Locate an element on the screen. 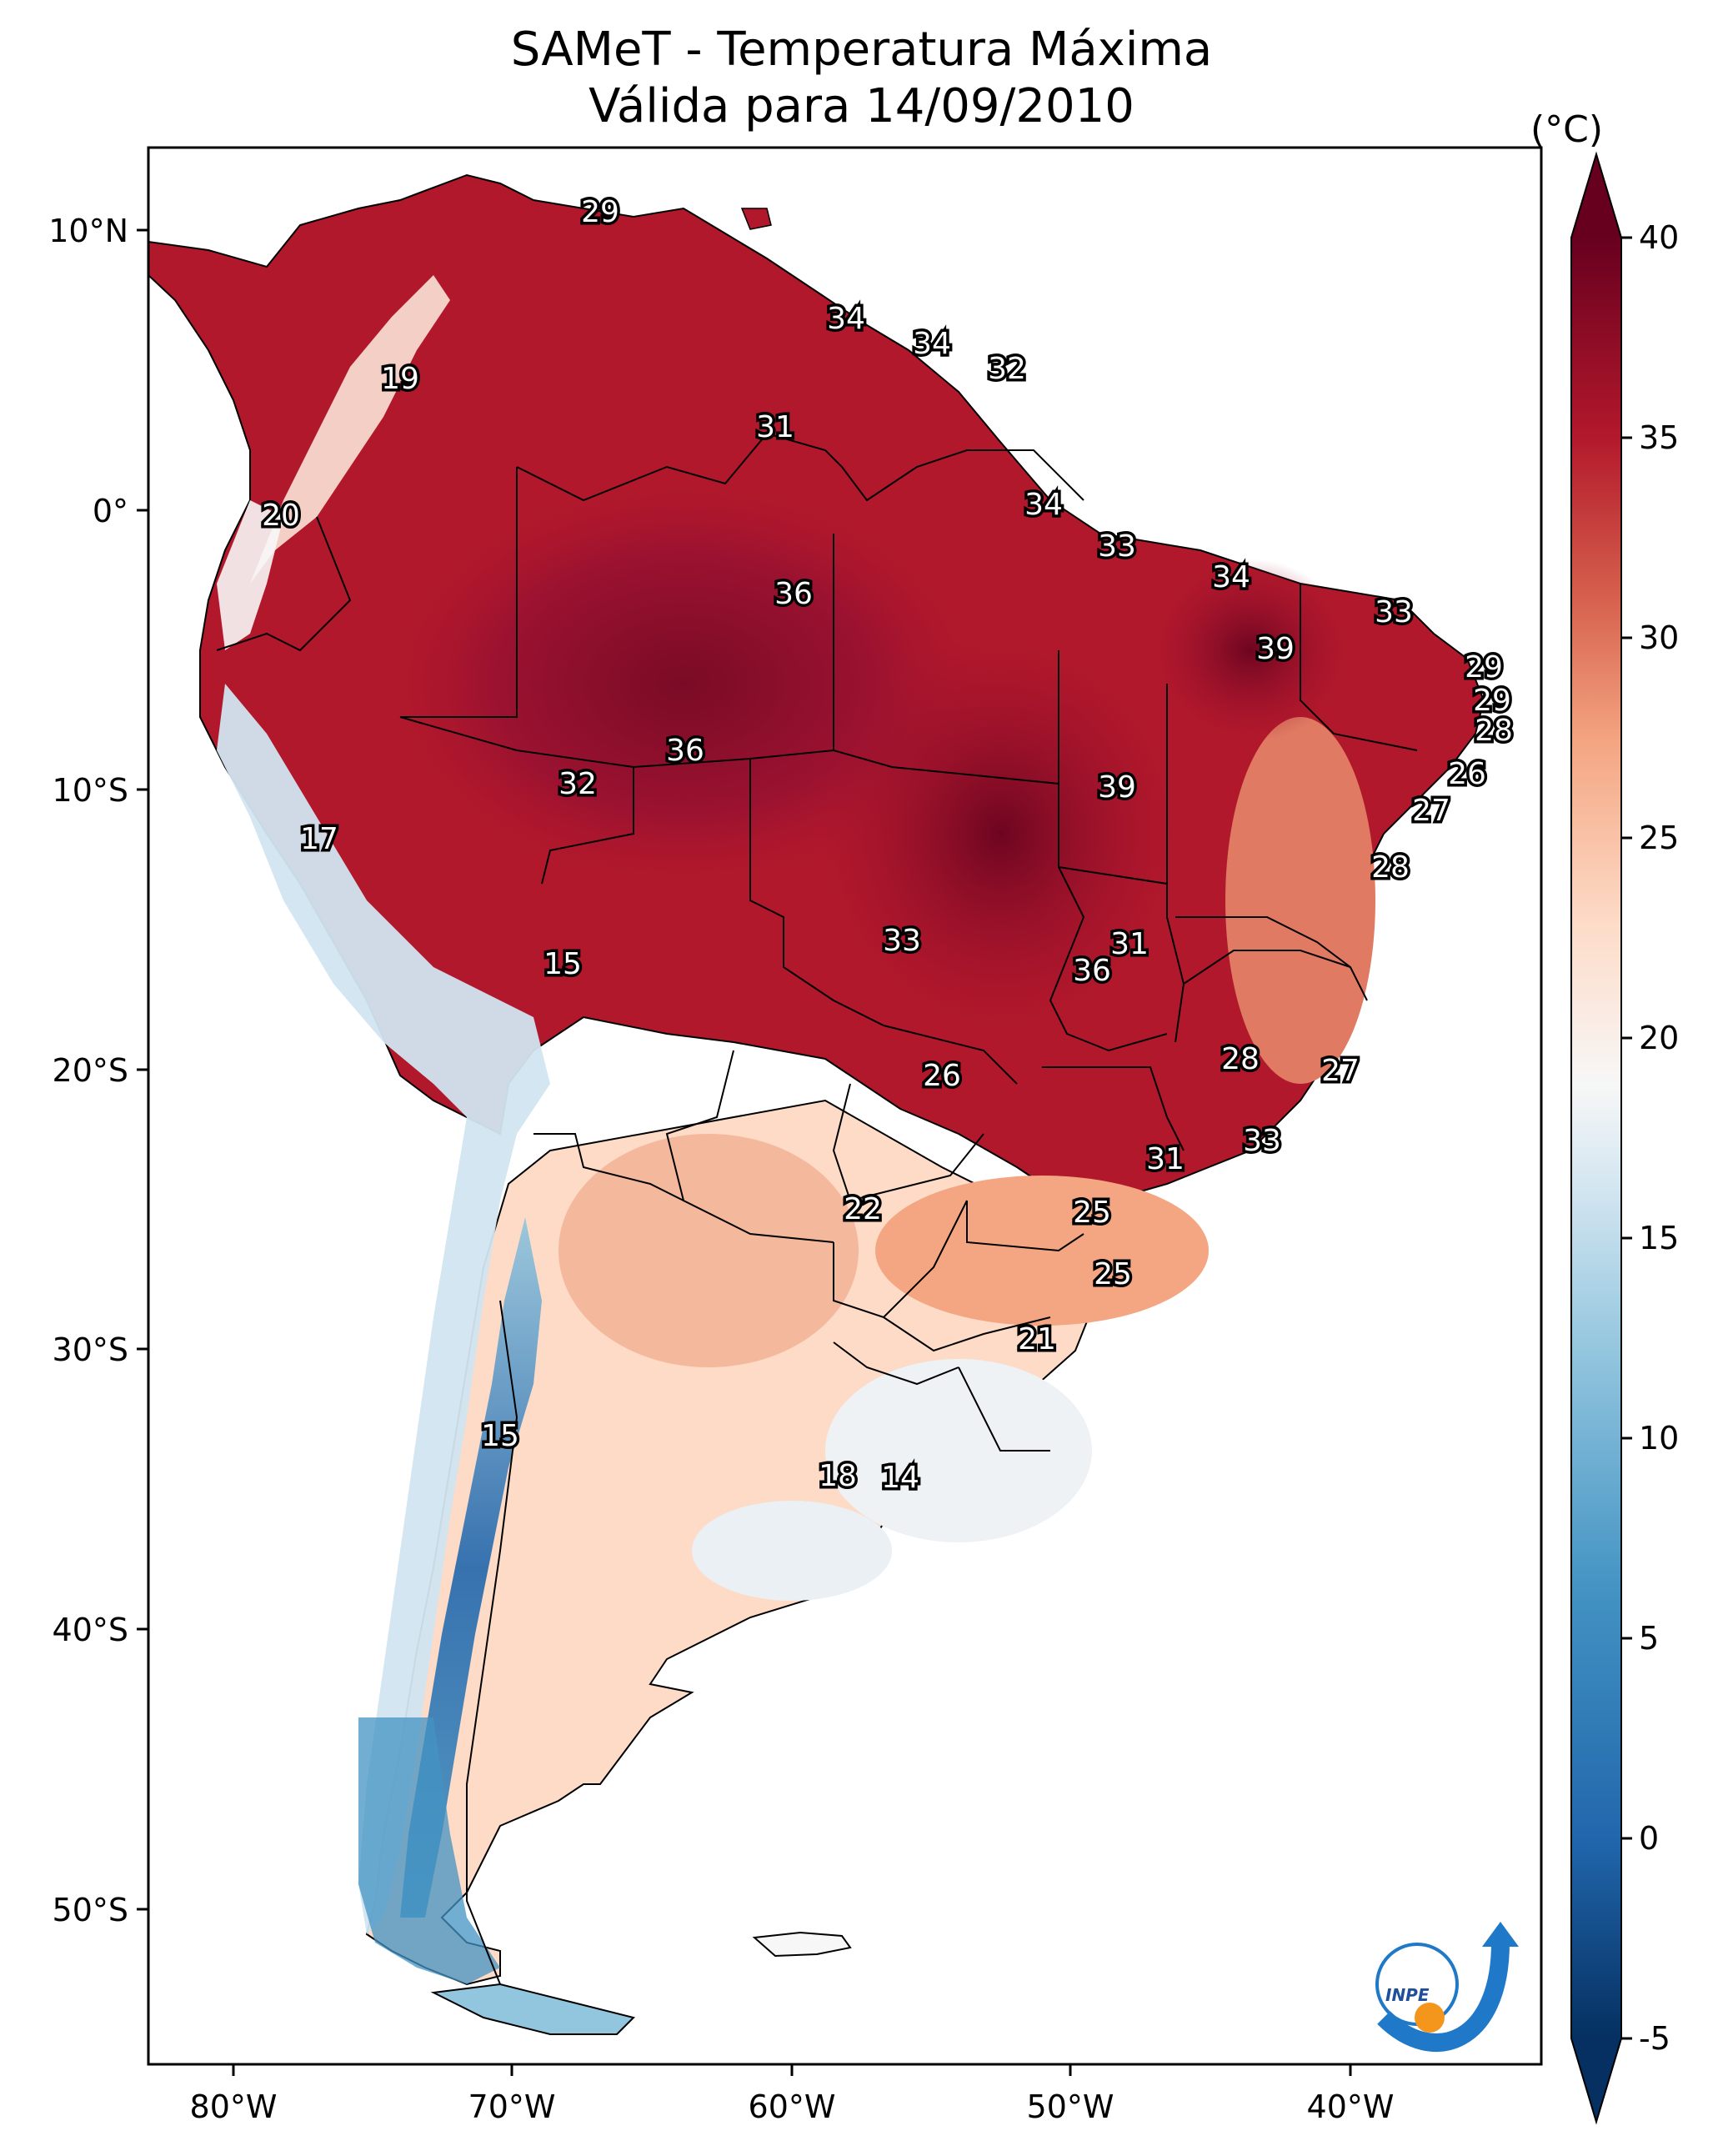 This screenshot has height=2156, width=1723. lat-label: 20°S is located at coordinates (90, 1070).